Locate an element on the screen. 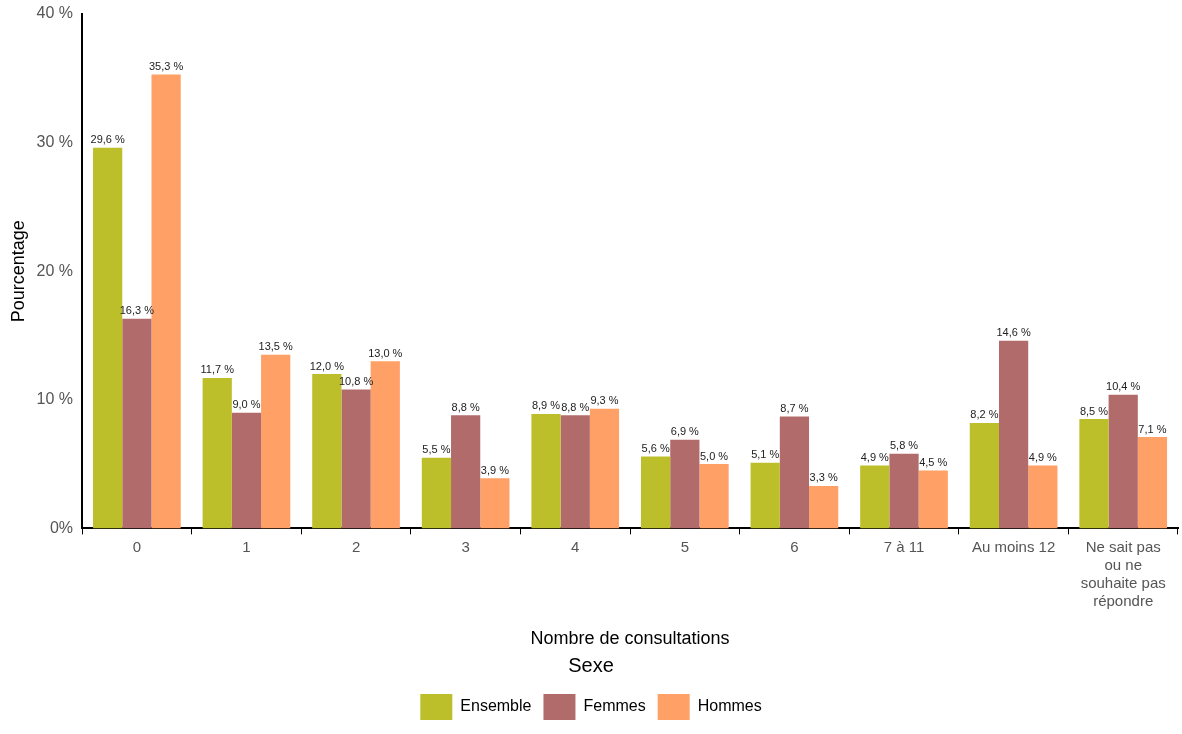 Image resolution: width=1182 pixels, height=734 pixels. data-label: 7,1 % is located at coordinates (1152, 428).